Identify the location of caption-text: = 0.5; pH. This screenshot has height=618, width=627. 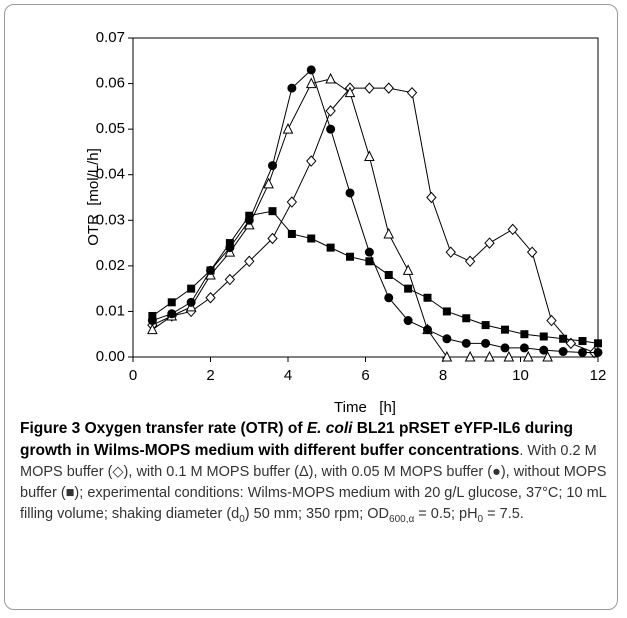
(446, 514).